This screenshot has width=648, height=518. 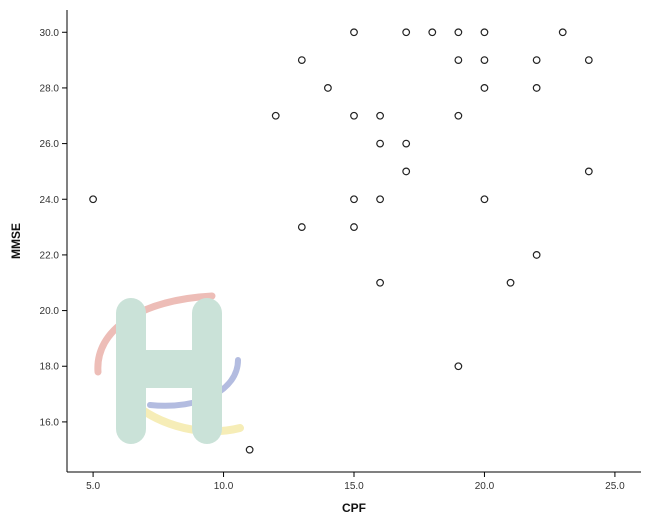 What do you see at coordinates (50, 33) in the screenshot?
I see `y-tick-label: 30.0` at bounding box center [50, 33].